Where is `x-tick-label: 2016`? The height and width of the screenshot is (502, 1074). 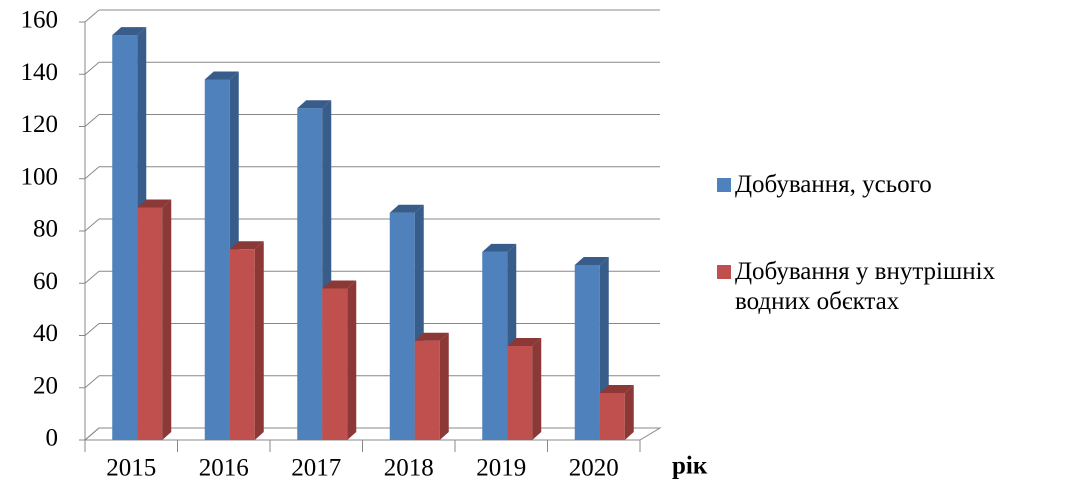
x-tick-label: 2016 is located at coordinates (224, 468).